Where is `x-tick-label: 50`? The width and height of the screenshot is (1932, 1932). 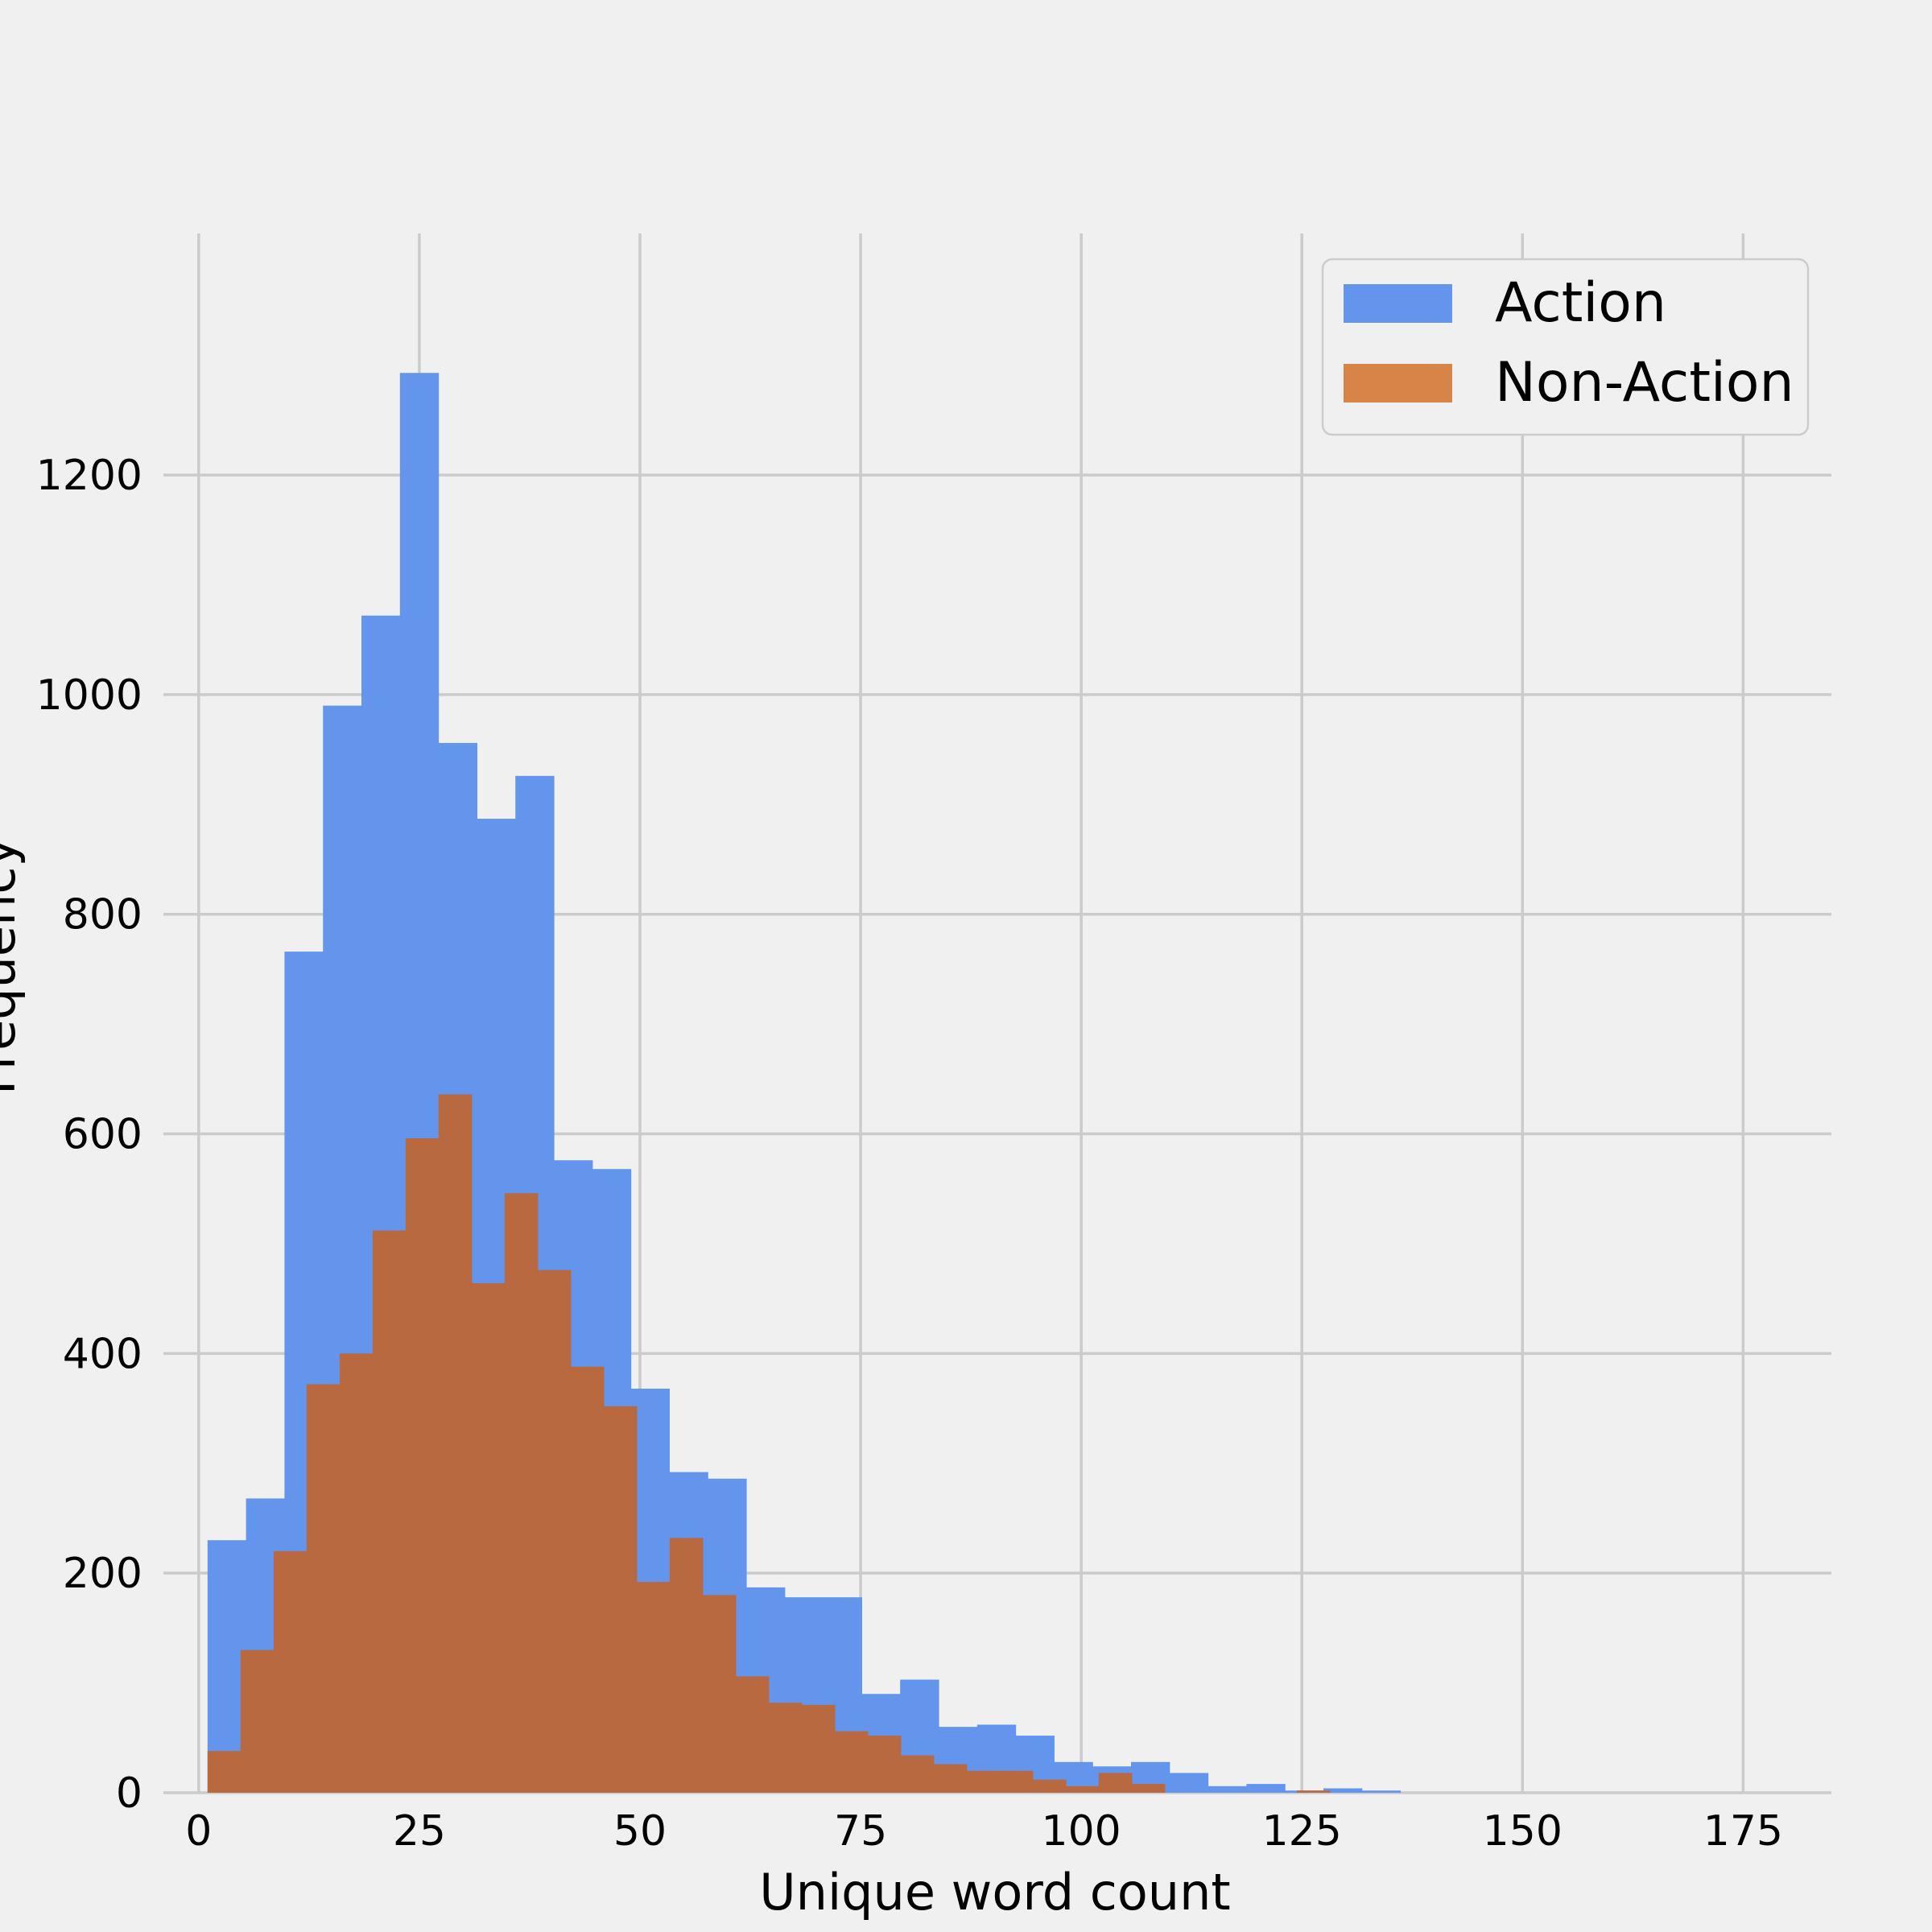
x-tick-label: 50 is located at coordinates (640, 1831).